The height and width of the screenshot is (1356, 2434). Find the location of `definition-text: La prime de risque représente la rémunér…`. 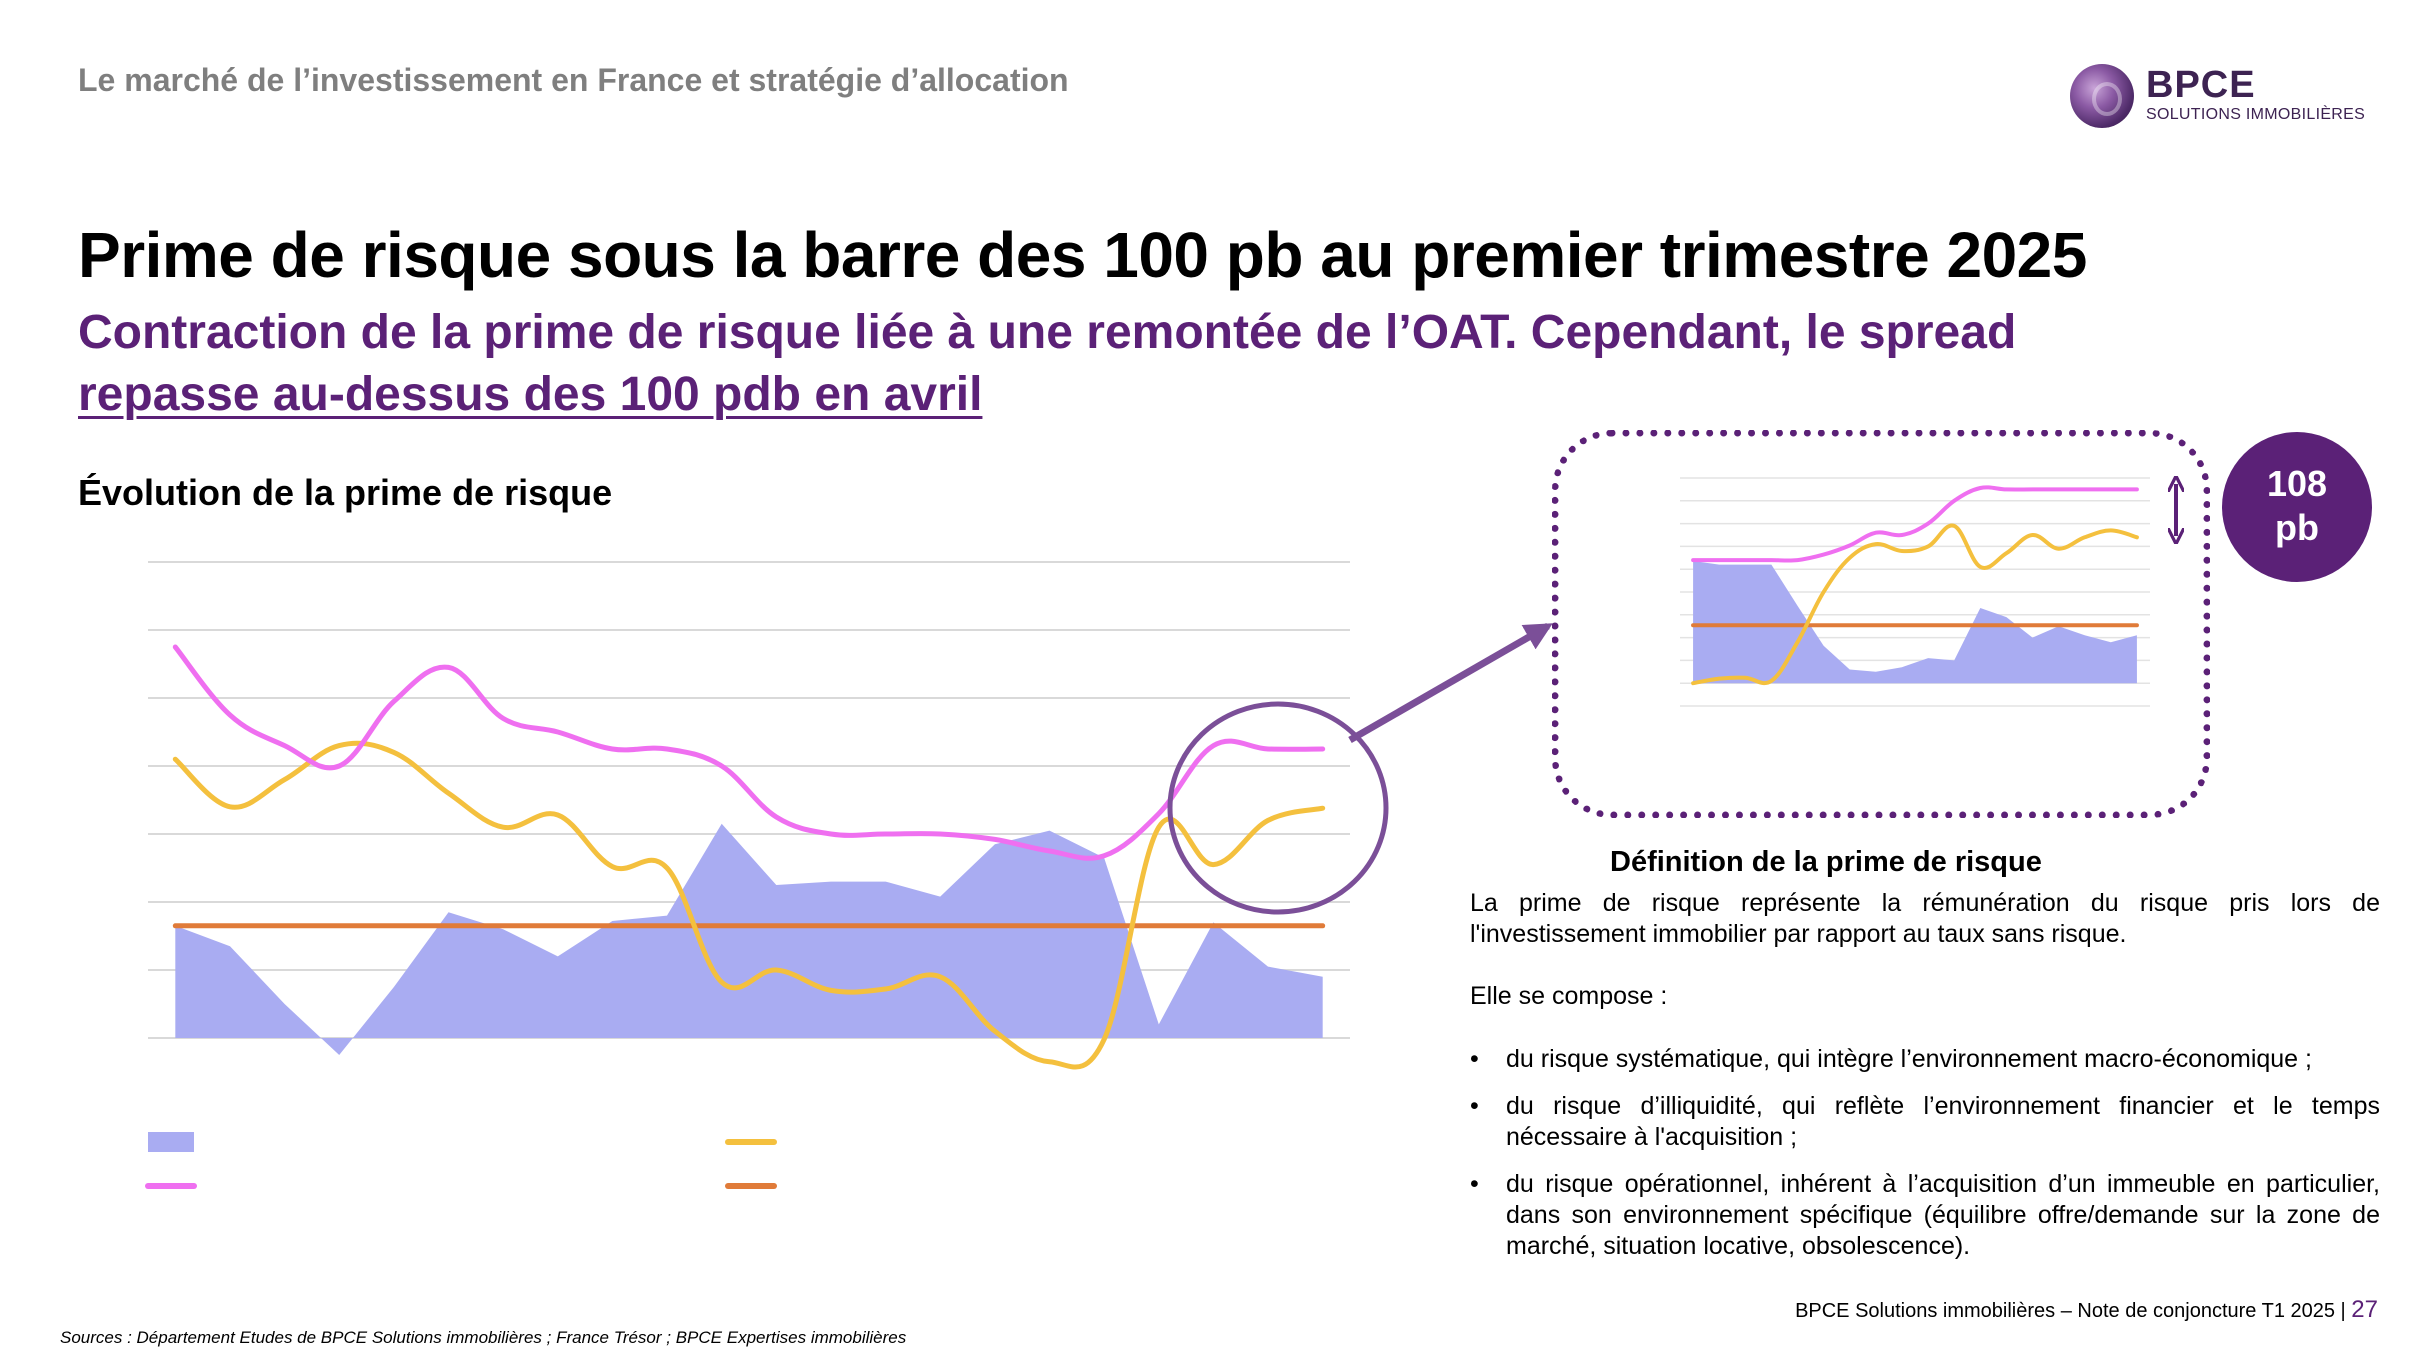

definition-text: La prime de risque représente la rémunér… is located at coordinates (1925, 918).